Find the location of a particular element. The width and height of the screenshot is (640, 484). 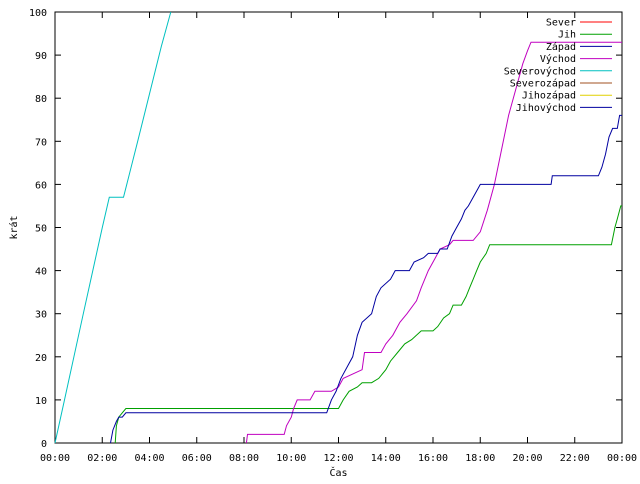

y-tick-label: 70 is located at coordinates (41, 142).